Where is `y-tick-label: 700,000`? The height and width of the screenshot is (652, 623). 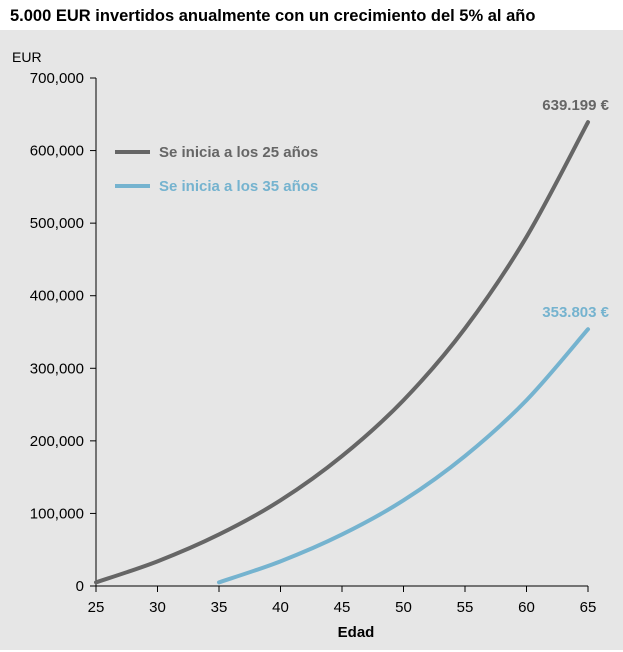 y-tick-label: 700,000 is located at coordinates (57, 78).